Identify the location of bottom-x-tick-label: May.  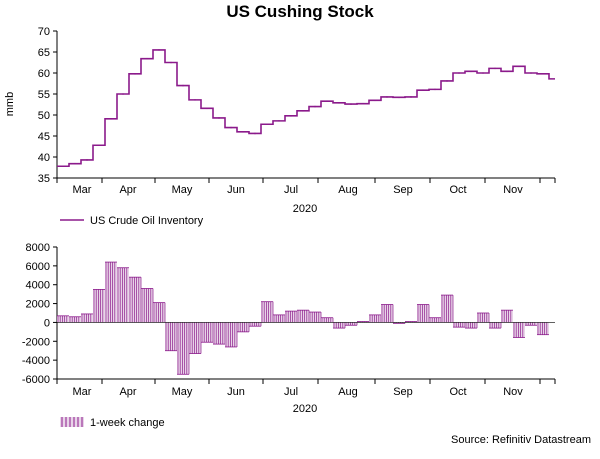
(182, 392).